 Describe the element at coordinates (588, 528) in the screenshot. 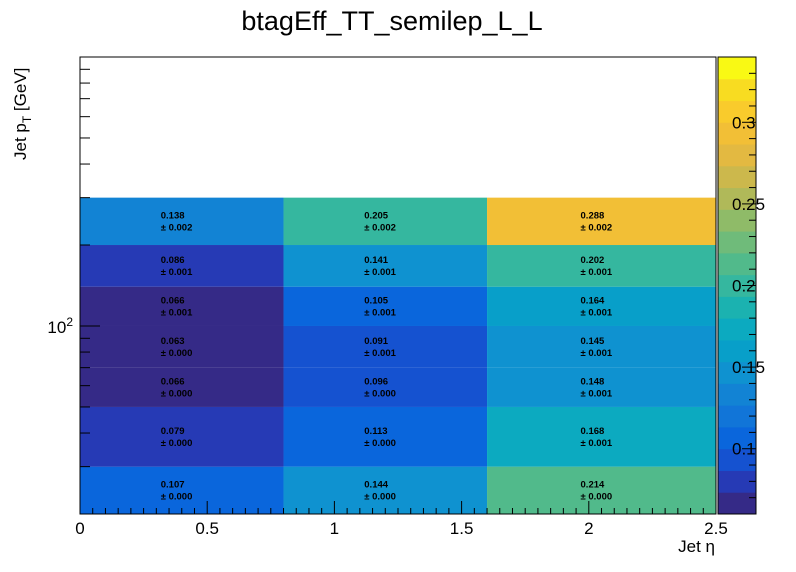

I see `x-tick-label: 2` at that location.